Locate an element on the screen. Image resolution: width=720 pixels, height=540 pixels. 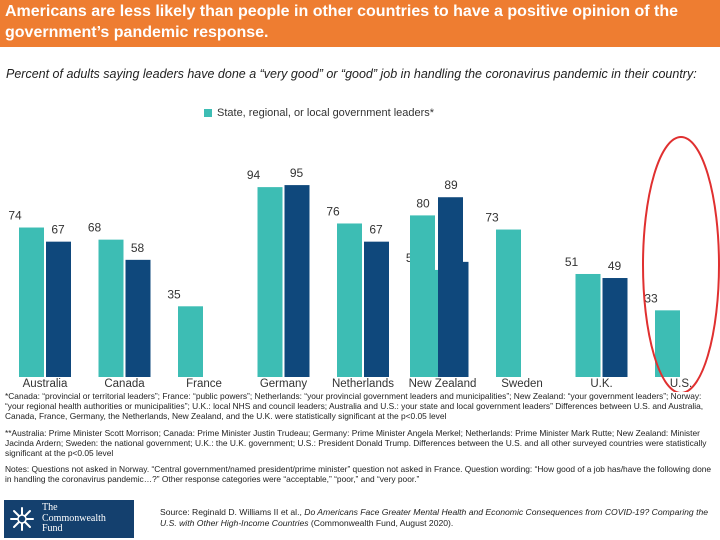
value-label-navy-4: 67 is located at coordinates (376, 230).